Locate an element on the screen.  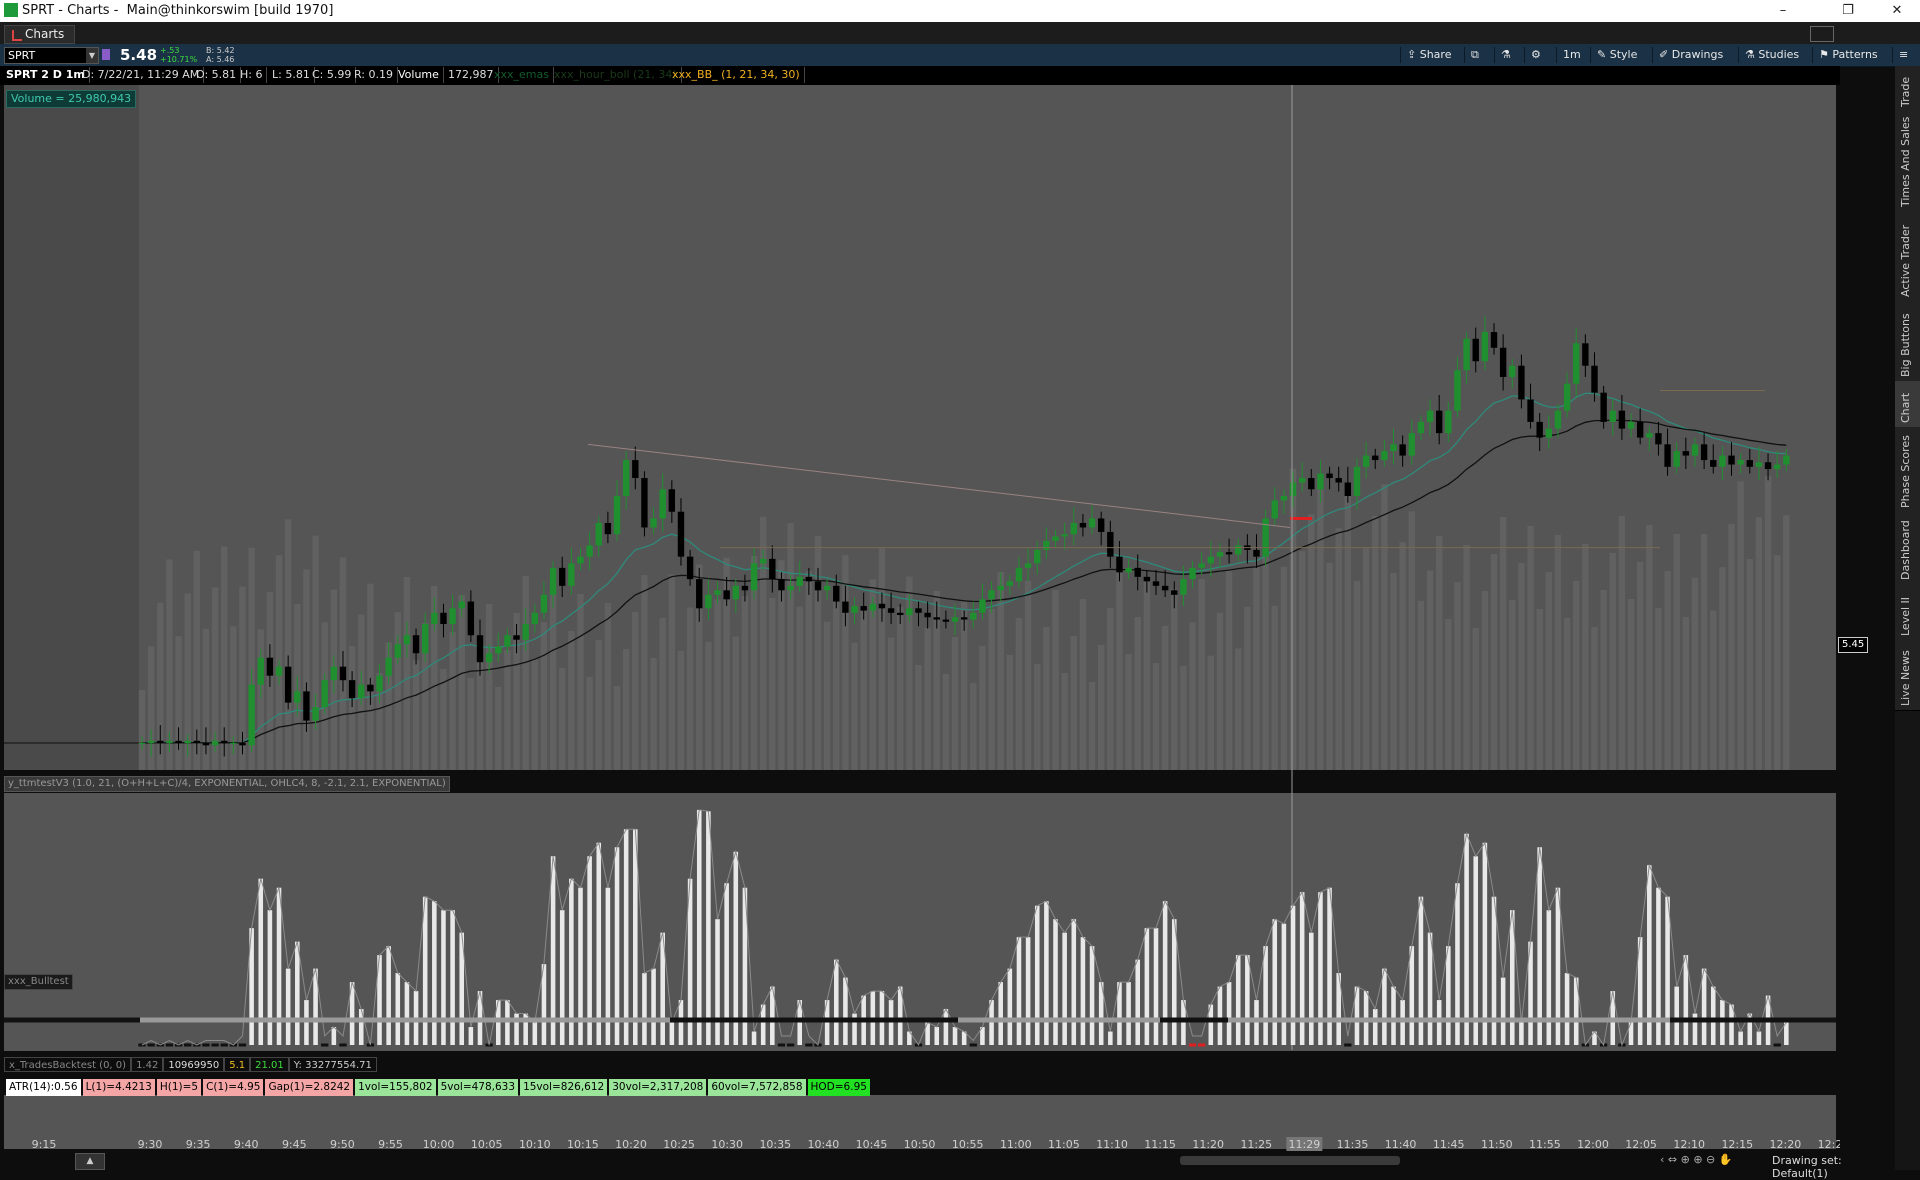
sidetab-label: Big Buttons is located at coordinates (1905, 345).